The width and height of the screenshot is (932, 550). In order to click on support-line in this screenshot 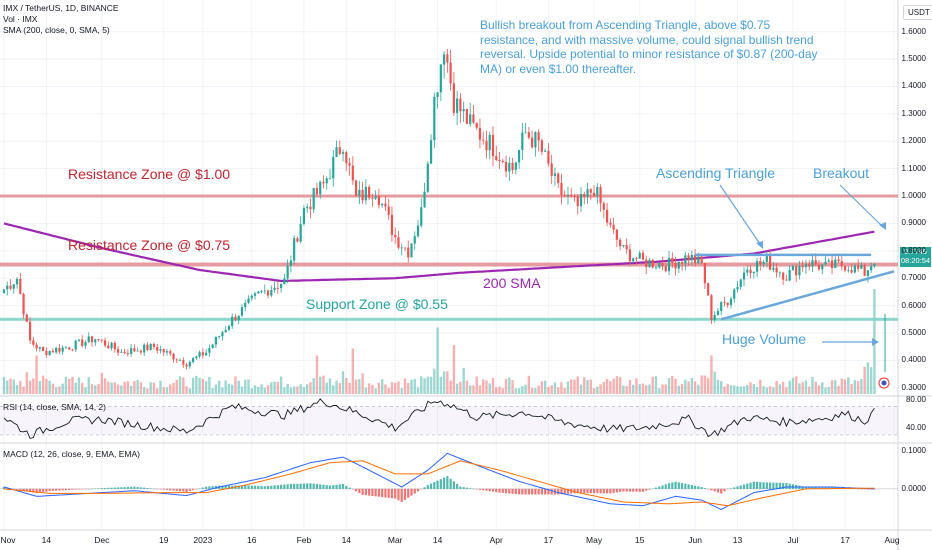, I will do `click(449, 319)`.